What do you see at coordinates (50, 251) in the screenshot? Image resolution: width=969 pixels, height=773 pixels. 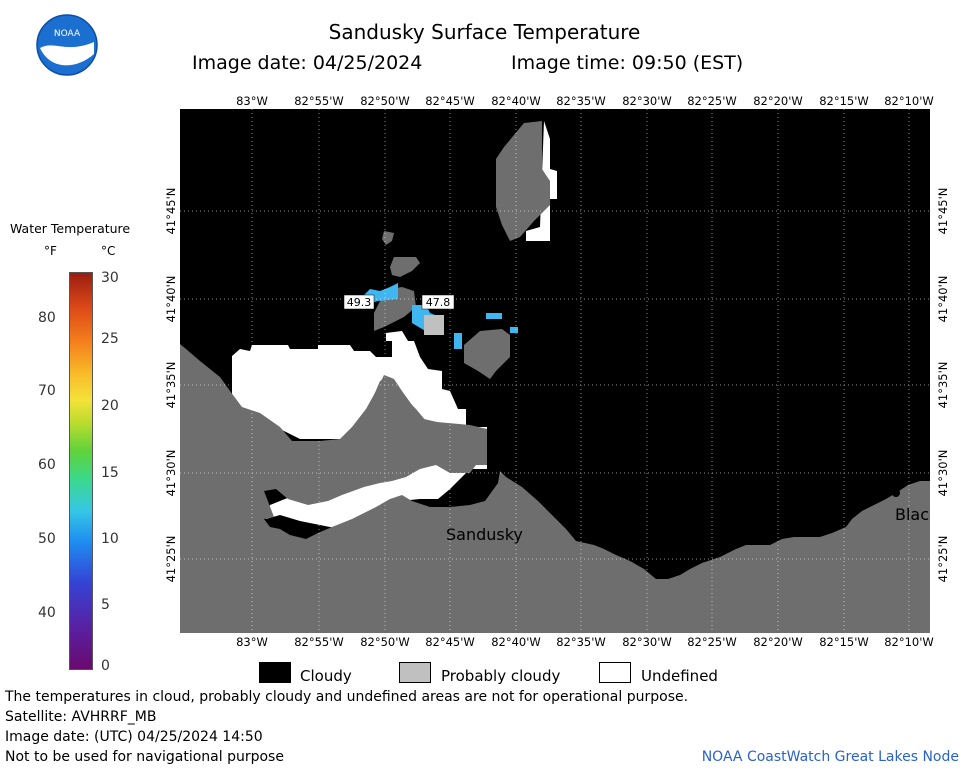 I see `unit-fahrenheit: °F` at bounding box center [50, 251].